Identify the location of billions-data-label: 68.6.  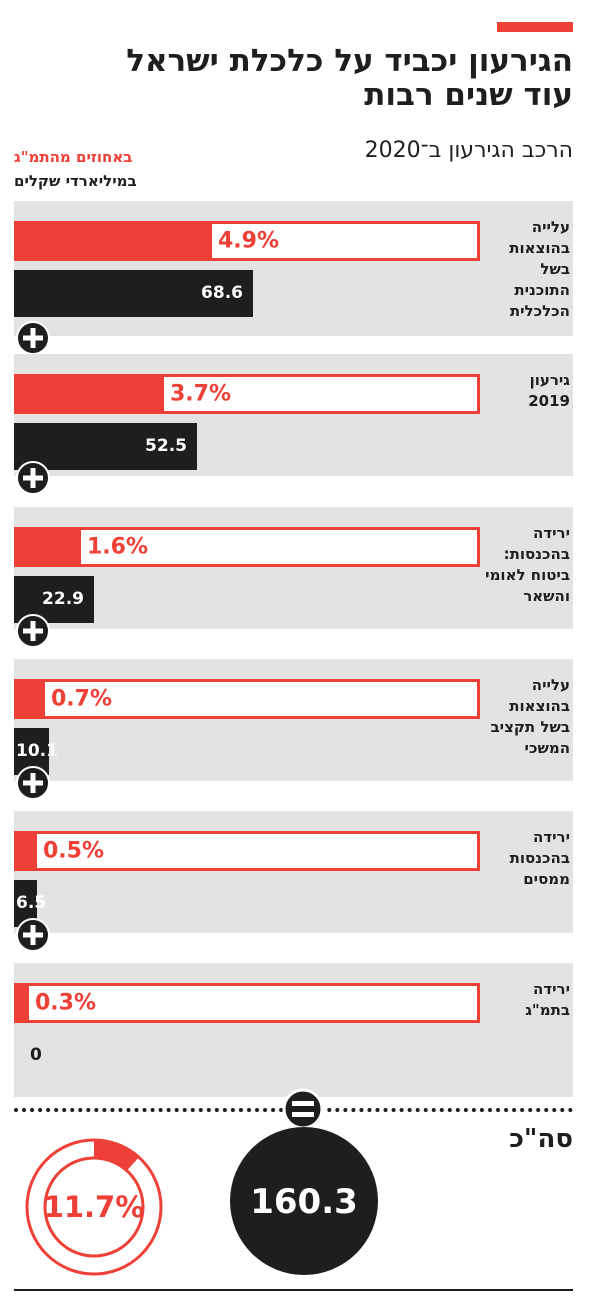
(222, 293).